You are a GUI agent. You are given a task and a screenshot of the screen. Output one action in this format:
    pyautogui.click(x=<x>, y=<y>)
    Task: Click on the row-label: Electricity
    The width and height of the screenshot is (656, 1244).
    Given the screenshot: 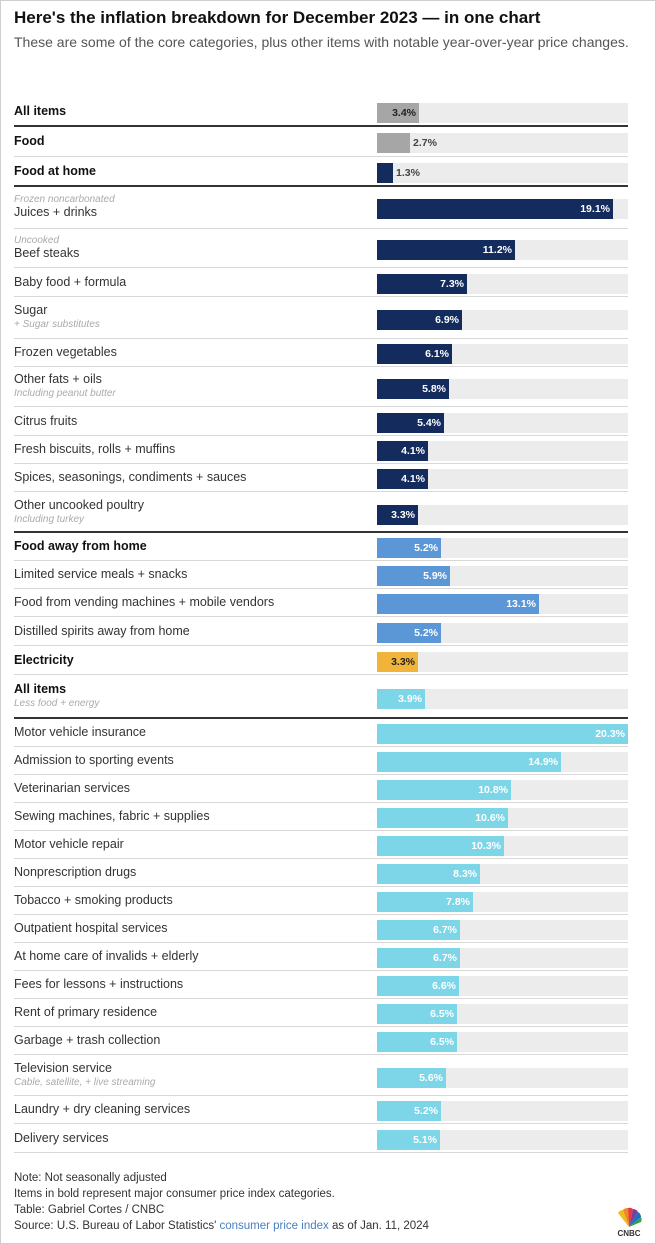 What is the action you would take?
    pyautogui.click(x=44, y=659)
    